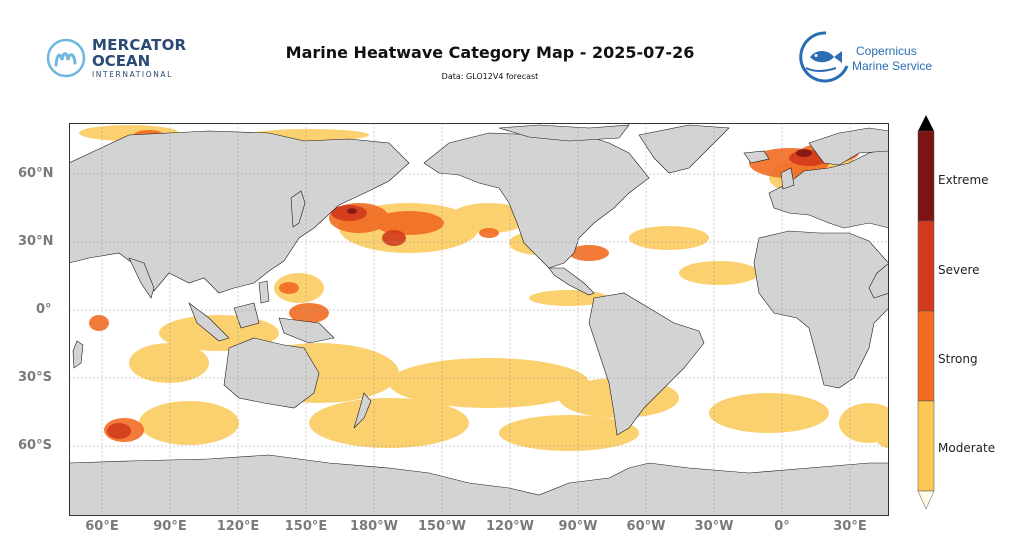  I want to click on lon-label-60w: 60°W, so click(646, 526).